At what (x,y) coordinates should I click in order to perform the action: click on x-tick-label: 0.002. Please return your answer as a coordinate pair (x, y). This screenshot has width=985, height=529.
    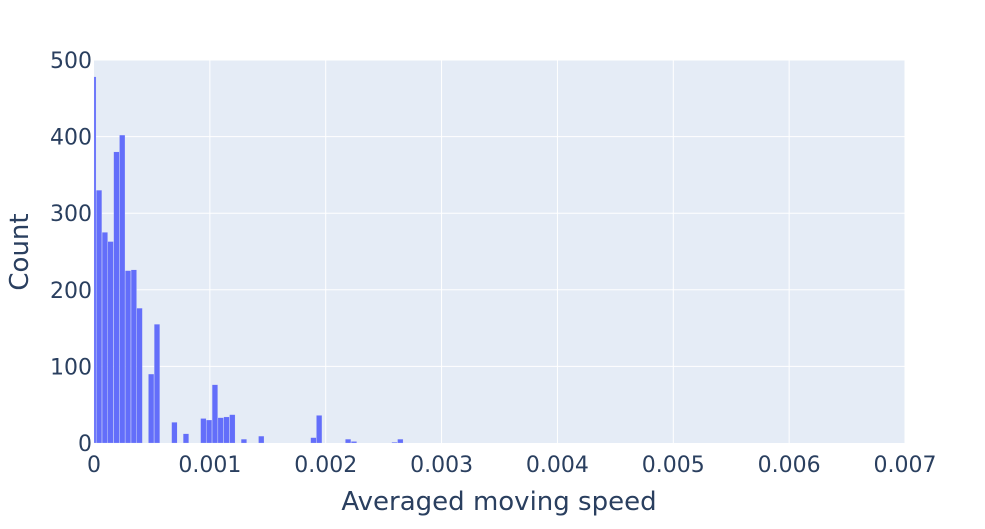
    Looking at the image, I should click on (325, 465).